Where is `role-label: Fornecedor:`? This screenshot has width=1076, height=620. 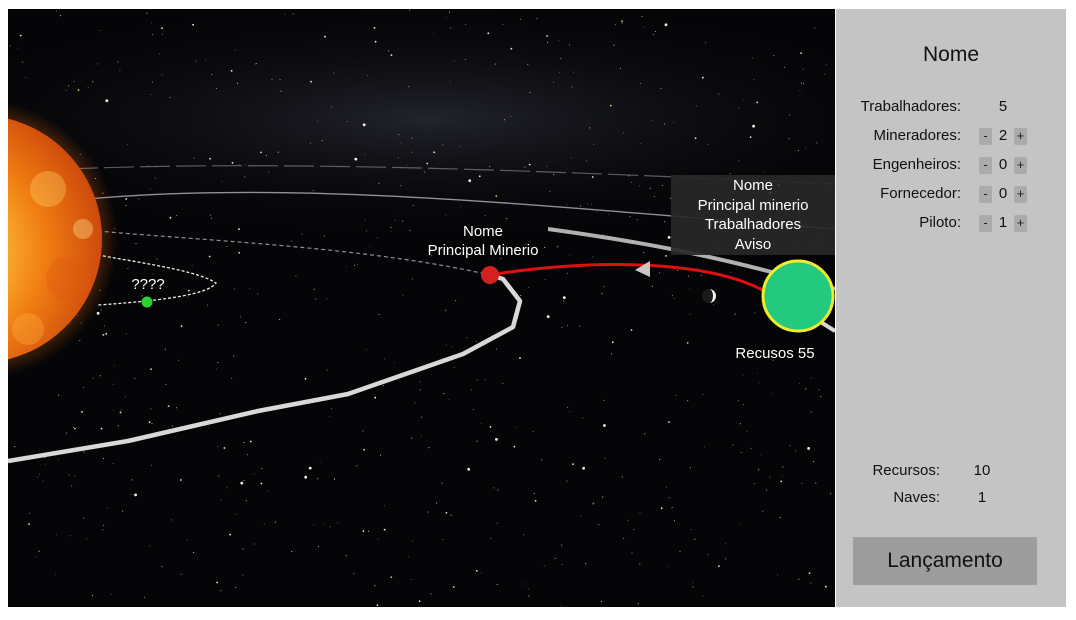 role-label: Fornecedor: is located at coordinates (920, 193).